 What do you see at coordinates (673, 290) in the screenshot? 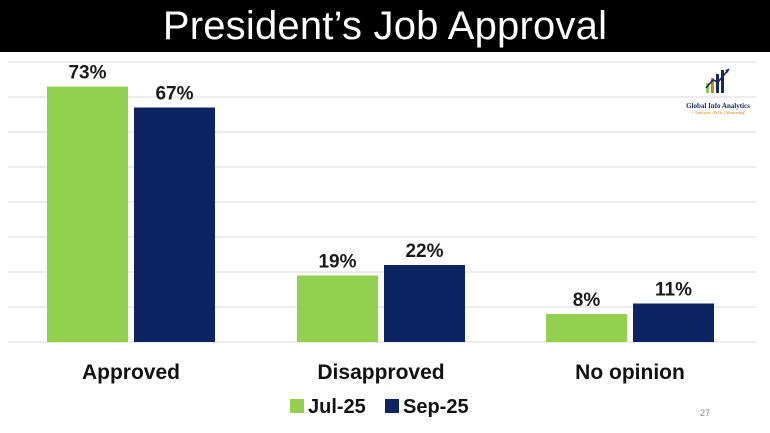
I see `data-label: 11%` at bounding box center [673, 290].